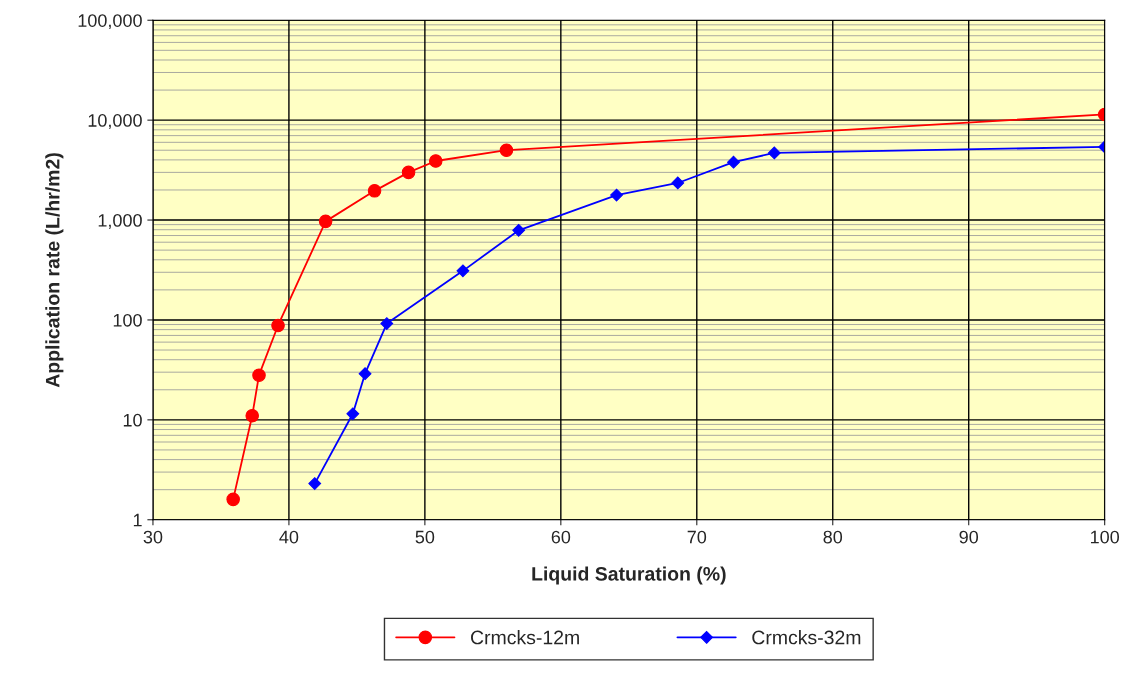  Describe the element at coordinates (153, 537) in the screenshot. I see `x-tick-label: 30` at that location.